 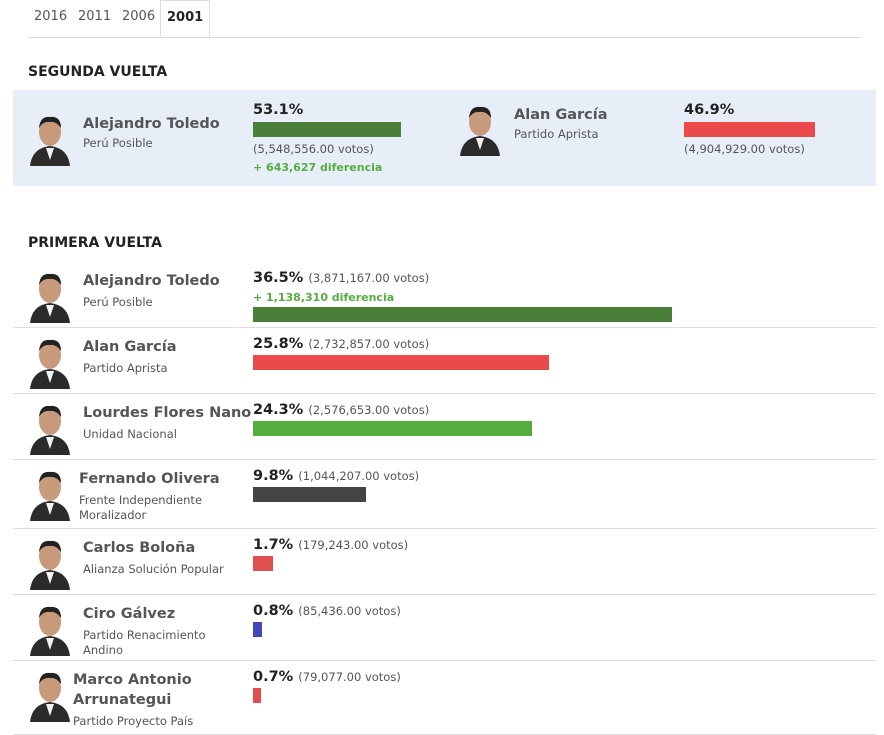 I want to click on result-line: 1.7% (179,243.00 votos), so click(x=330, y=545).